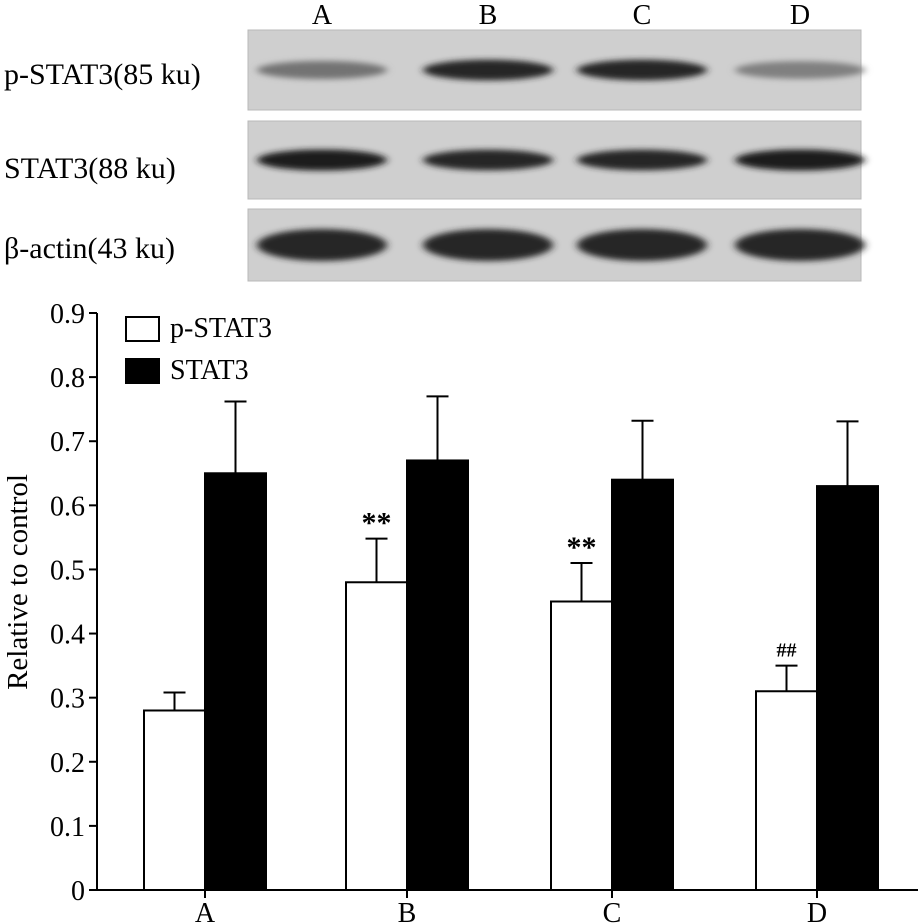  Describe the element at coordinates (198, 349) in the screenshot. I see `legend: p-STAT3 STAT3` at that location.